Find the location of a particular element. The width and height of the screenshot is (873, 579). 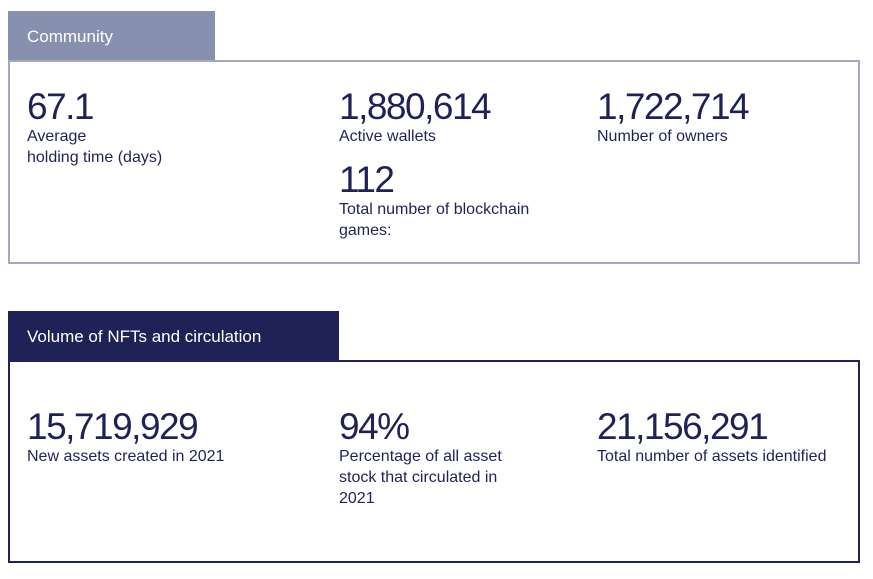

blockchain-games-stat: 112 Total number of blockchain games: is located at coordinates (434, 201).